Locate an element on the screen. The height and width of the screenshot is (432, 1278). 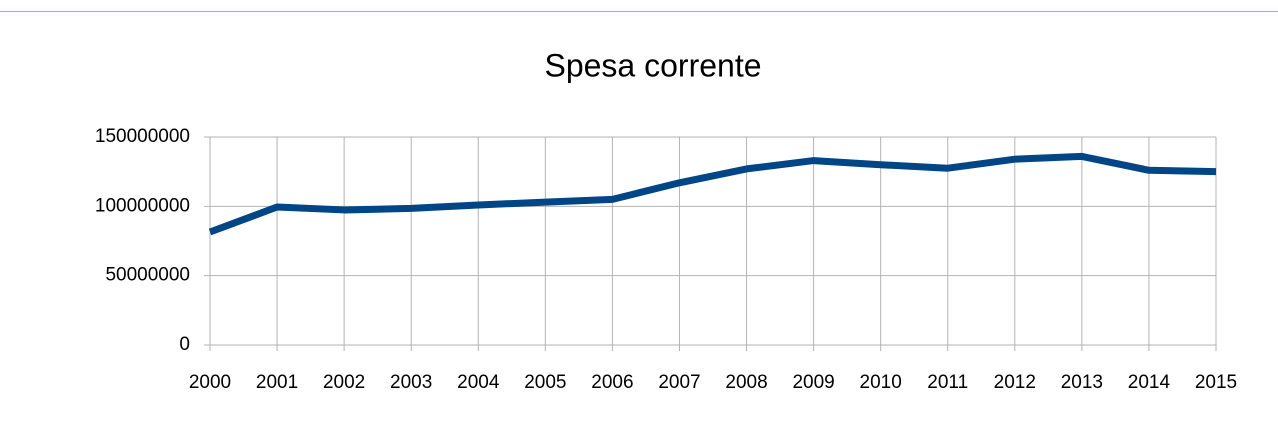
y-tick-label: 50000000 is located at coordinates (147, 275).